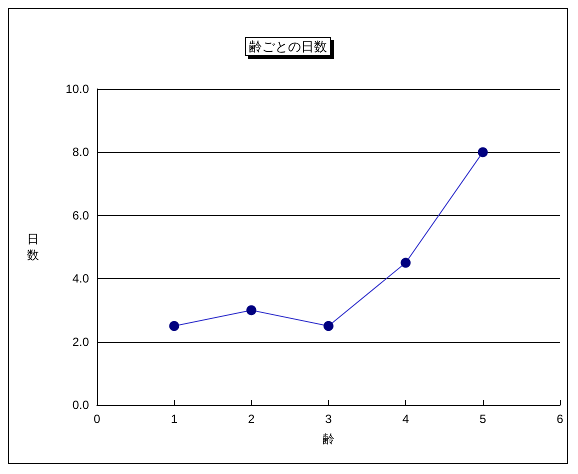 Image resolution: width=578 pixels, height=474 pixels. I want to click on y-tick-label: 10.0, so click(78, 89).